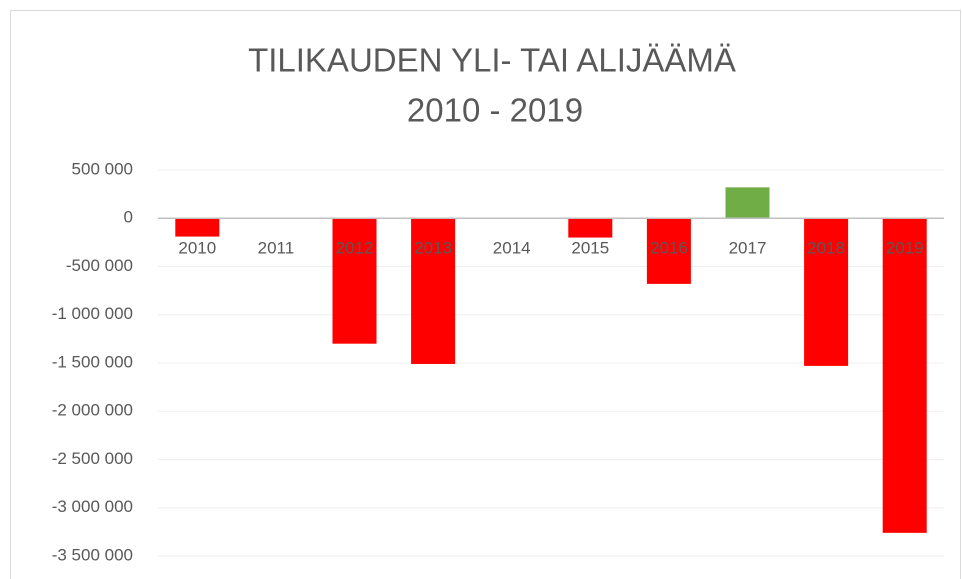 The height and width of the screenshot is (579, 962). I want to click on y-tick-label: -1 000 000, so click(92, 313).